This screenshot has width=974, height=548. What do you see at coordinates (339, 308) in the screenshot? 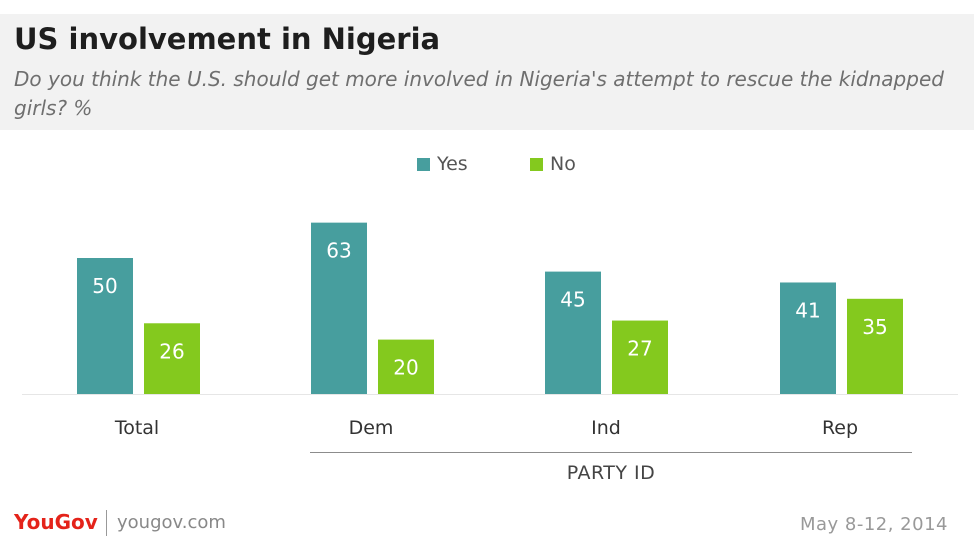
I see `bar-dem-yes` at bounding box center [339, 308].